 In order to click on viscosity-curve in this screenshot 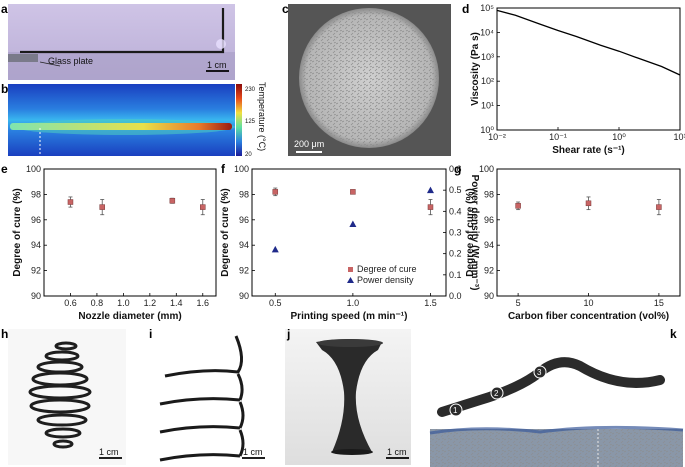, I will do `click(588, 42)`.